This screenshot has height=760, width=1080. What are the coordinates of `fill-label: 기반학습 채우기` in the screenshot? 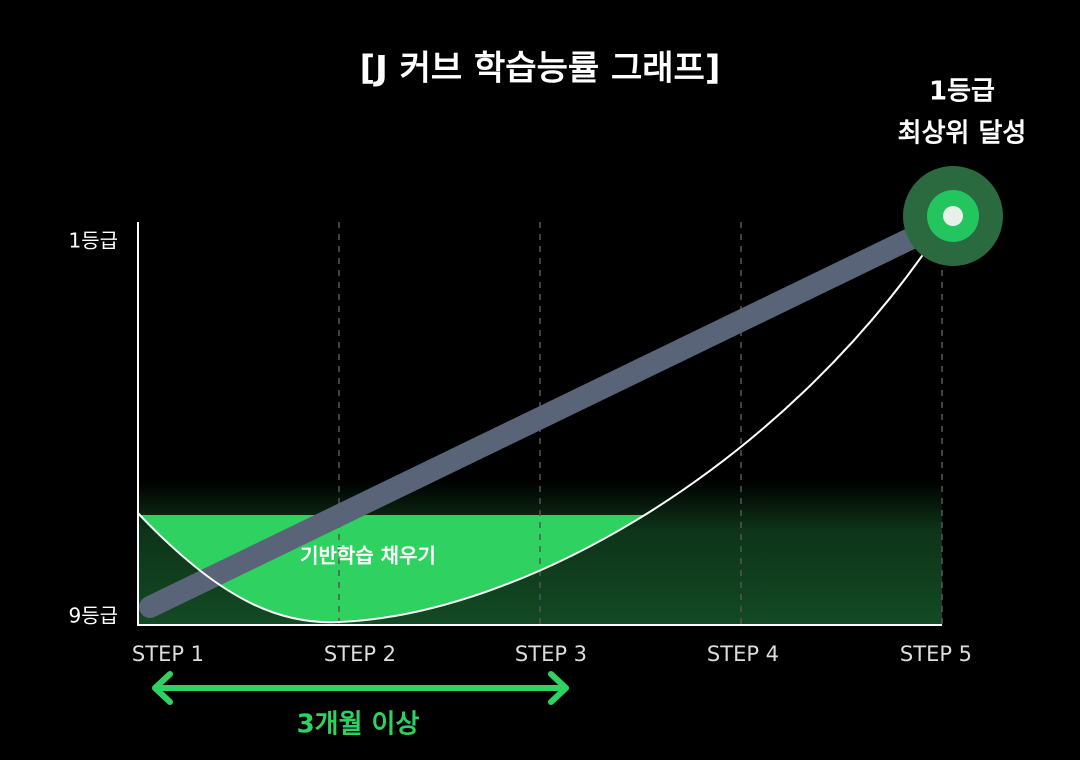 It's located at (368, 556).